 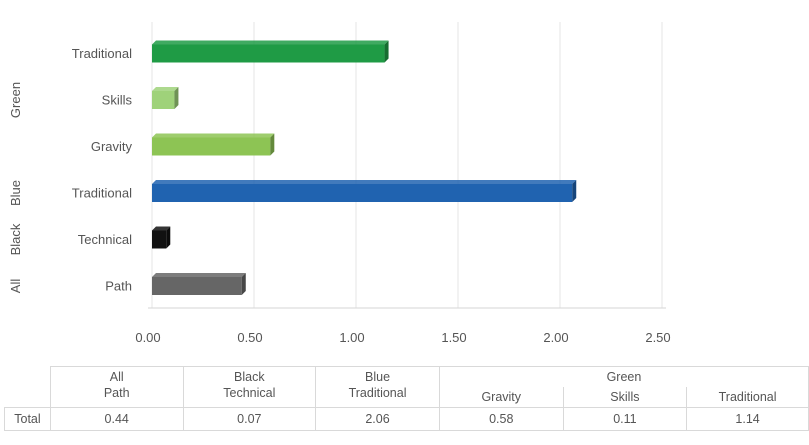 What do you see at coordinates (15, 286) in the screenshot?
I see `group-label: All` at bounding box center [15, 286].